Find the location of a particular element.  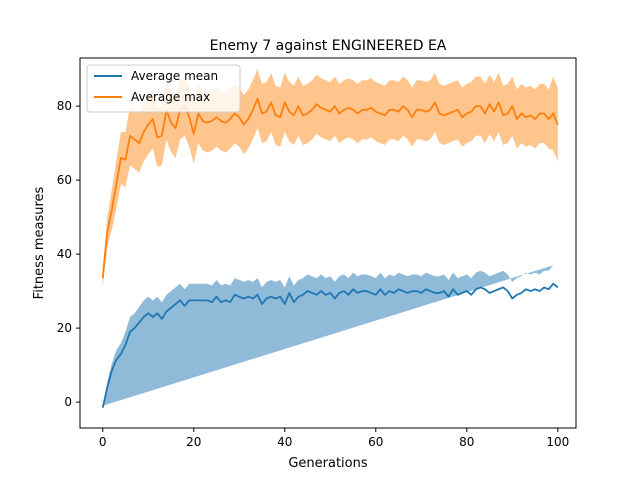

x-tick-label: 100 is located at coordinates (557, 442).